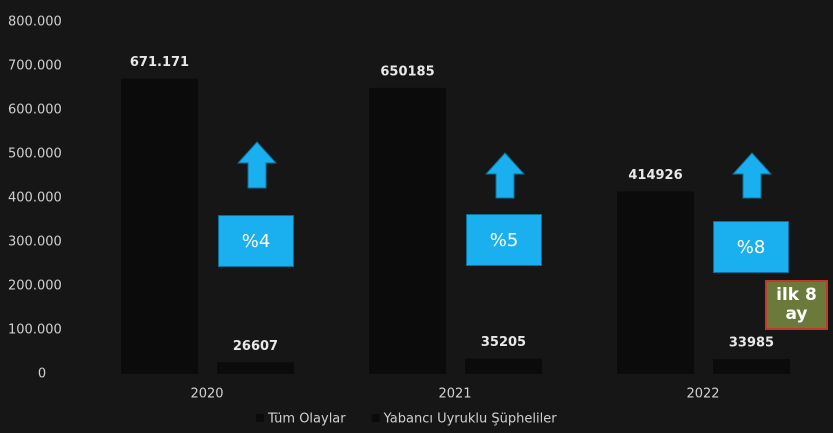 This screenshot has width=833, height=433. Describe the element at coordinates (407, 71) in the screenshot. I see `value-label: 650185` at that location.